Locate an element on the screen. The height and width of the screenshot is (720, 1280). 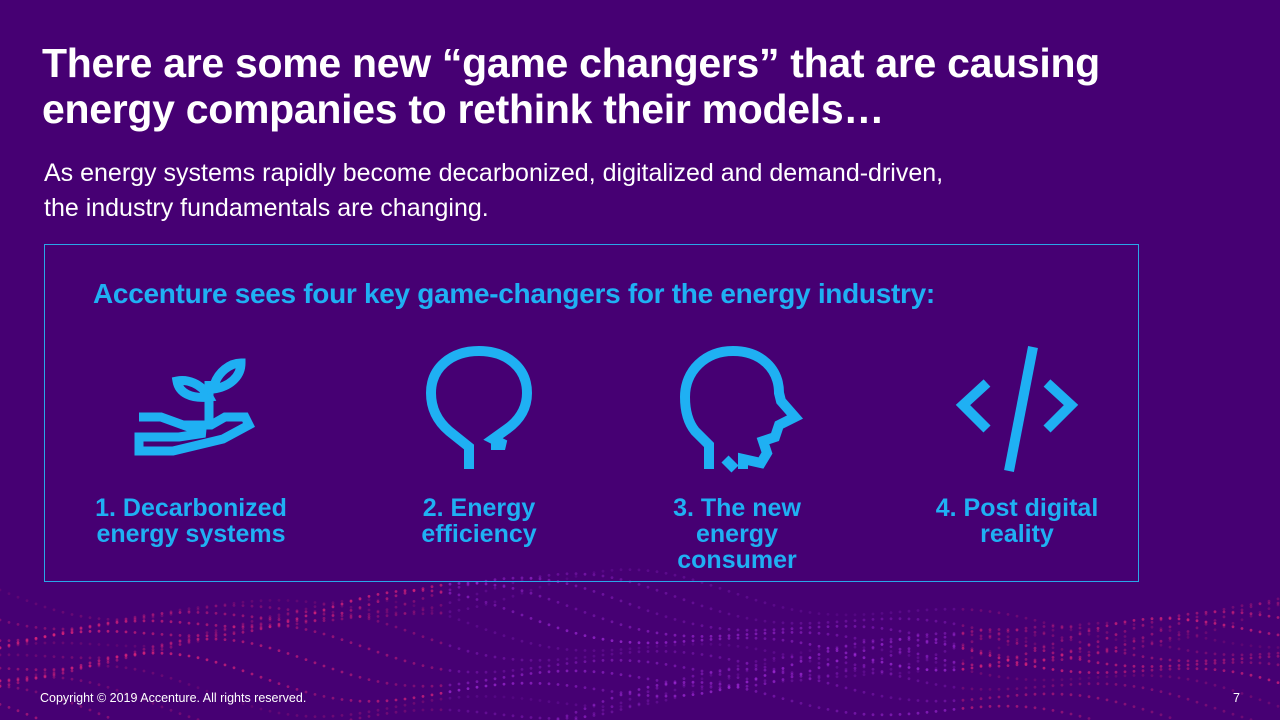
code-brackets-icon is located at coordinates (1017, 409).